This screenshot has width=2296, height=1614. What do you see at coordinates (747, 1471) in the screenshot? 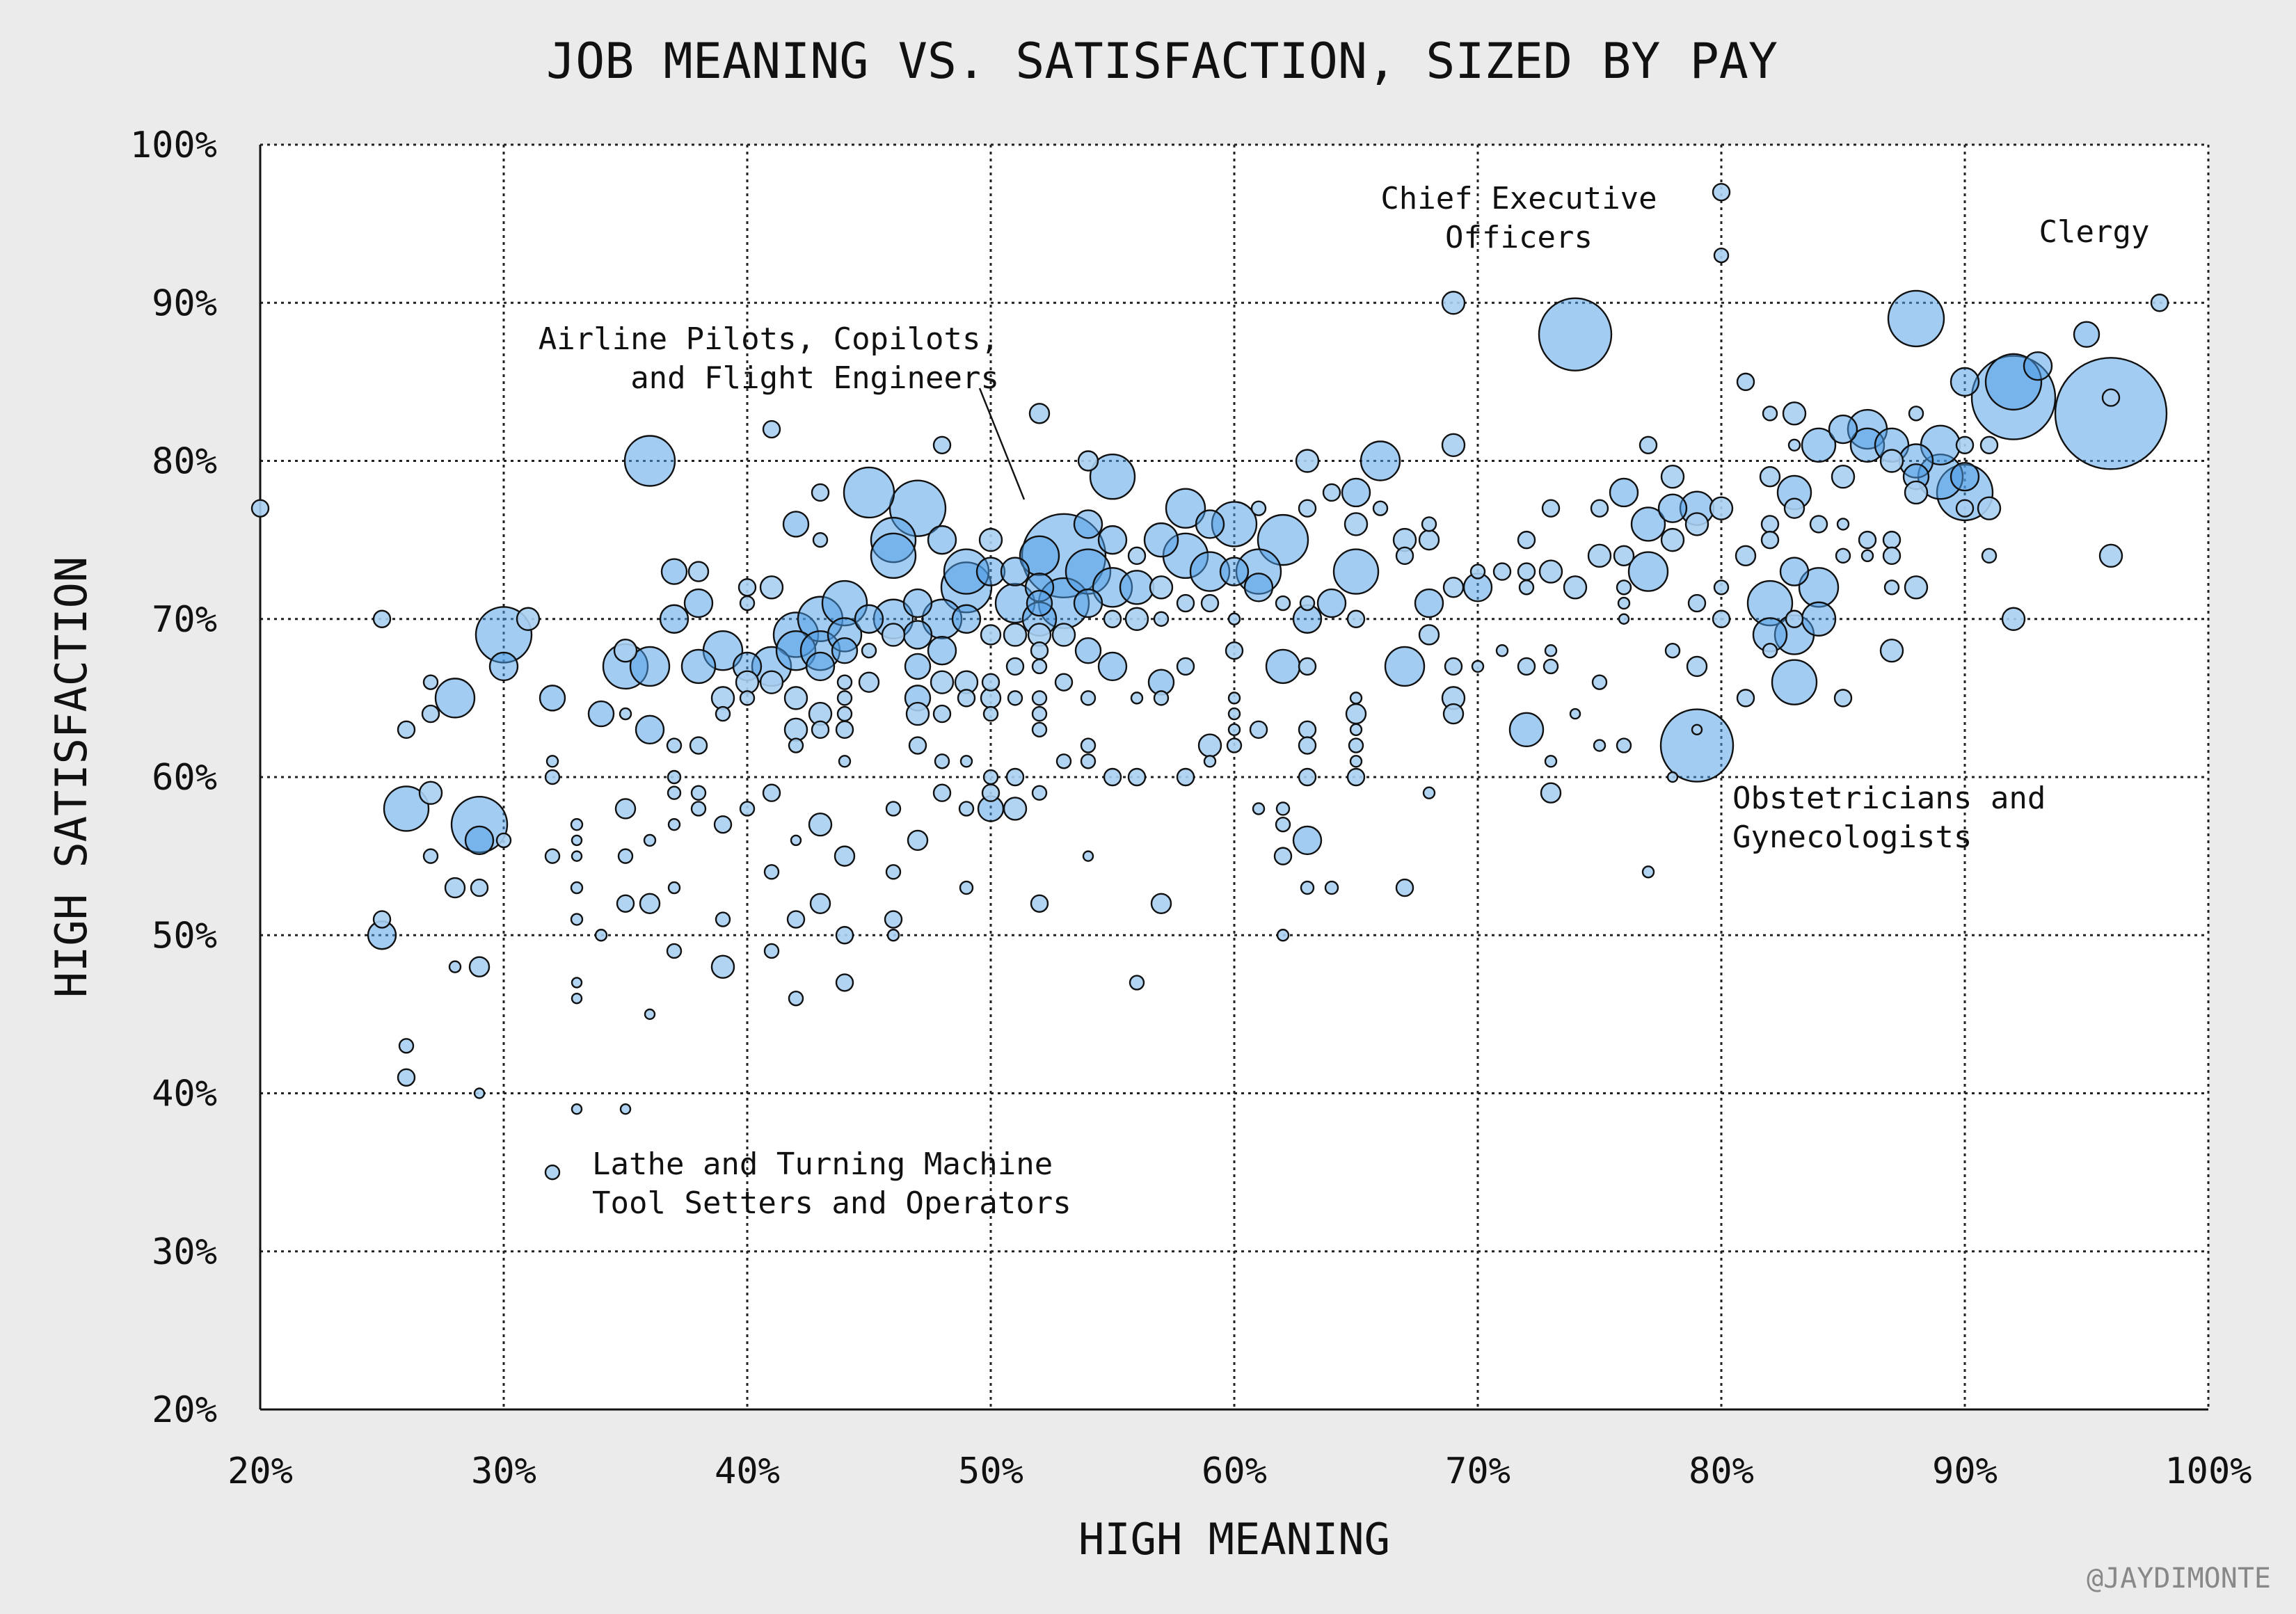
I see `x-tick-label: 40%` at bounding box center [747, 1471].